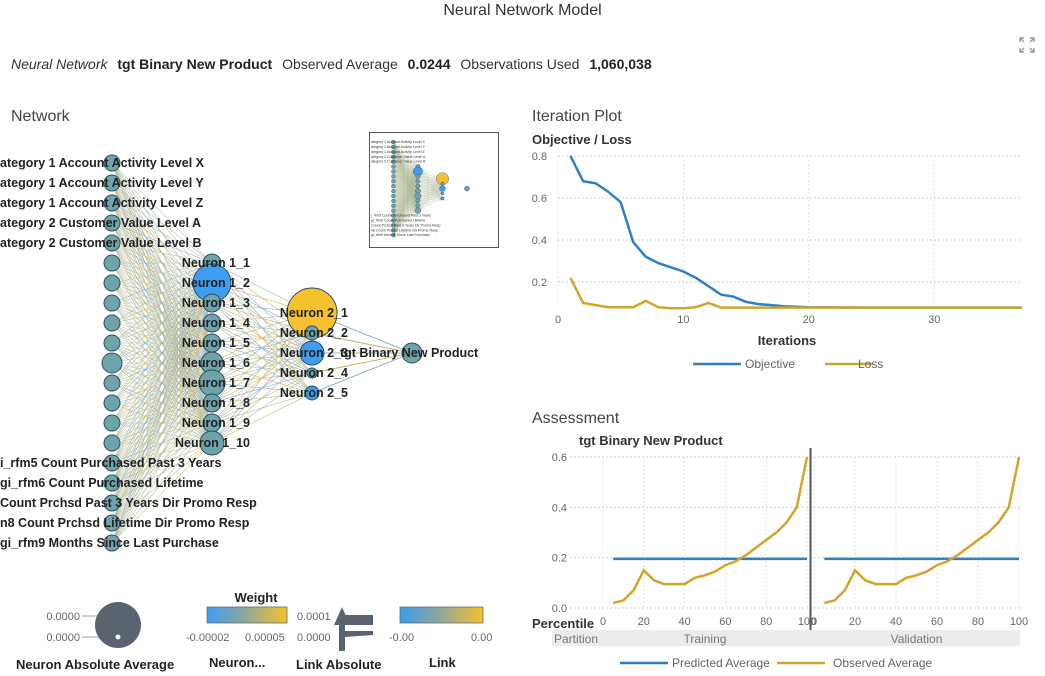 The height and width of the screenshot is (676, 1045). Describe the element at coordinates (795, 232) in the screenshot. I see `series-line-objective` at that location.